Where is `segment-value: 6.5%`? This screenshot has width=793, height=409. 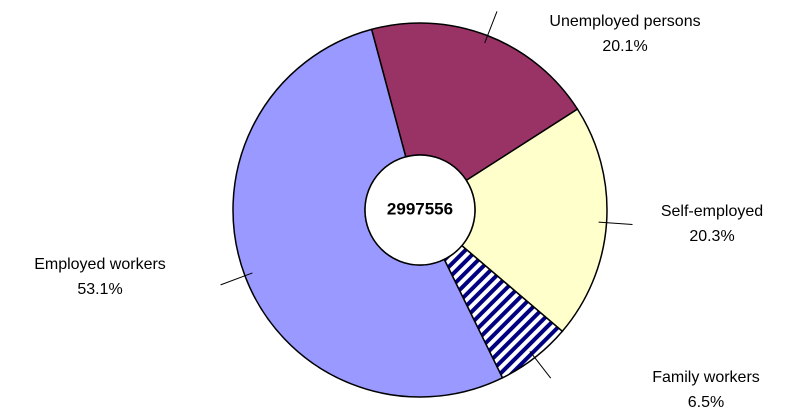
segment-value: 6.5% is located at coordinates (706, 401).